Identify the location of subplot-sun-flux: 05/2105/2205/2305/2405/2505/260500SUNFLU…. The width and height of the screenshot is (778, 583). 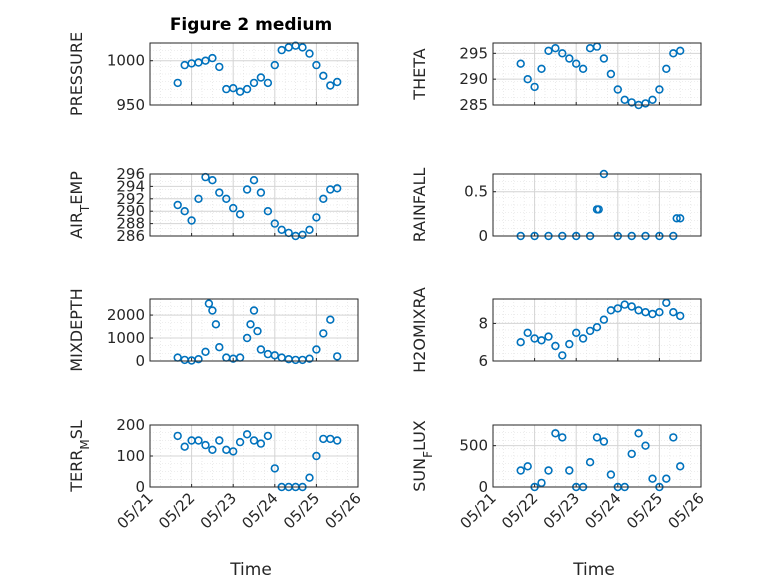
(559, 476).